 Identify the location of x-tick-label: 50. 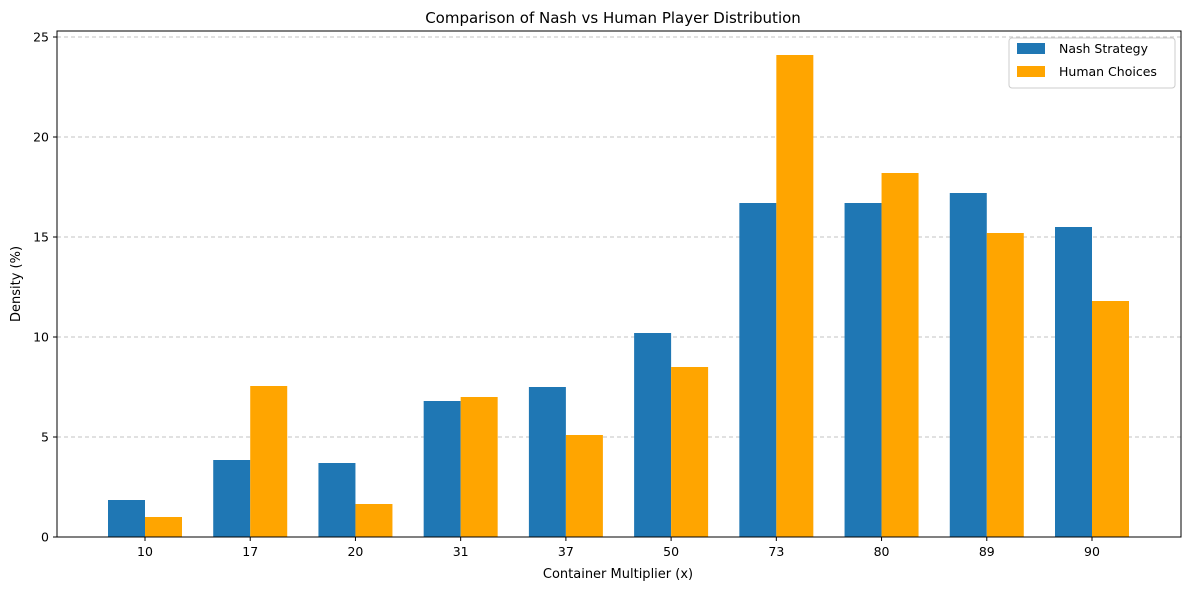
(671, 551).